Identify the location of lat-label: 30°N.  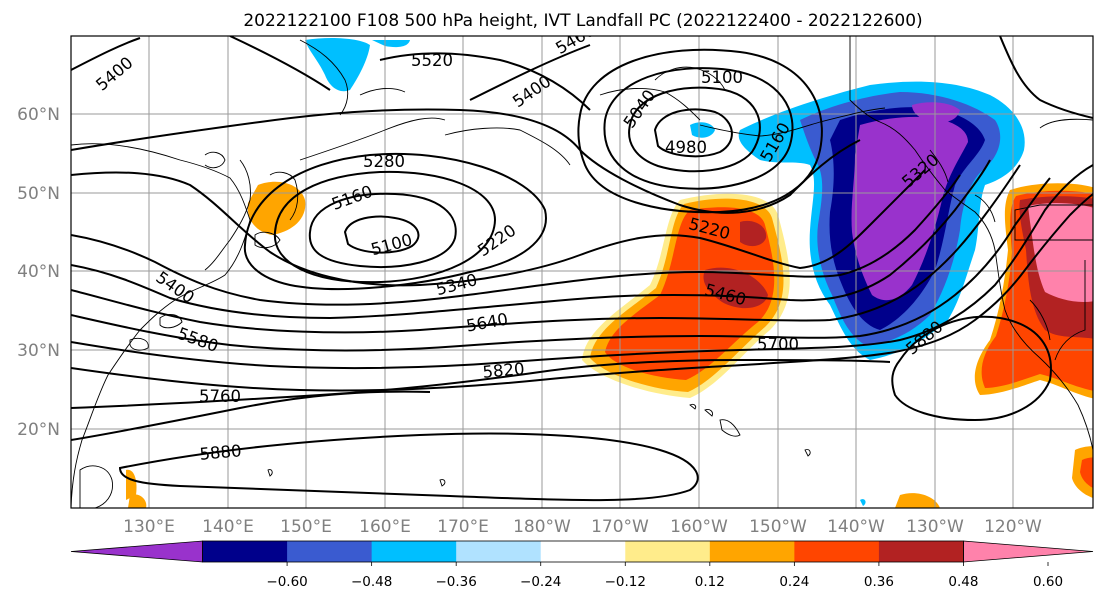
(38, 351).